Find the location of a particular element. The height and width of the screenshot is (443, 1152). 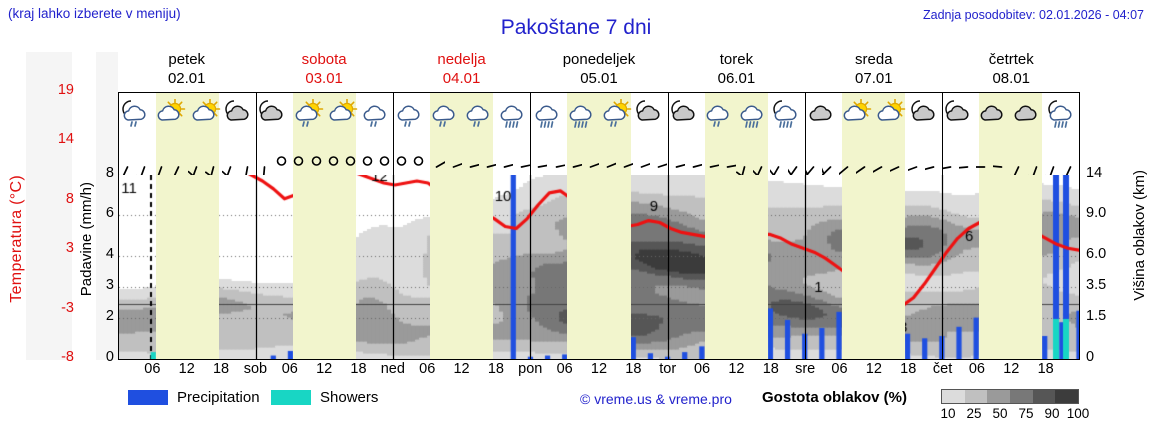

menu-note: (kraj lahko izberete v meniju) is located at coordinates (94, 13).